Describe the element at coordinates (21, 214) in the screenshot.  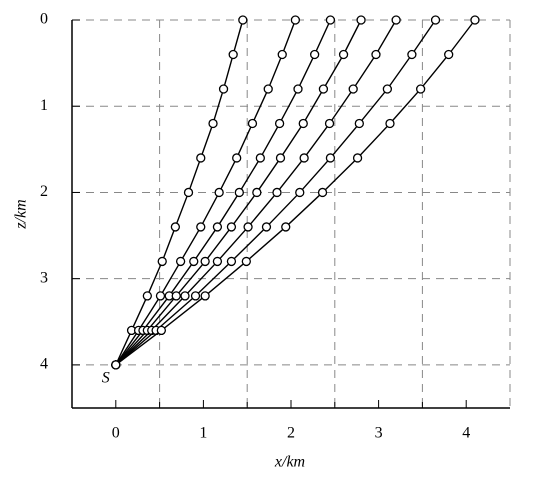
I see `y-axis-label: z/km` at that location.